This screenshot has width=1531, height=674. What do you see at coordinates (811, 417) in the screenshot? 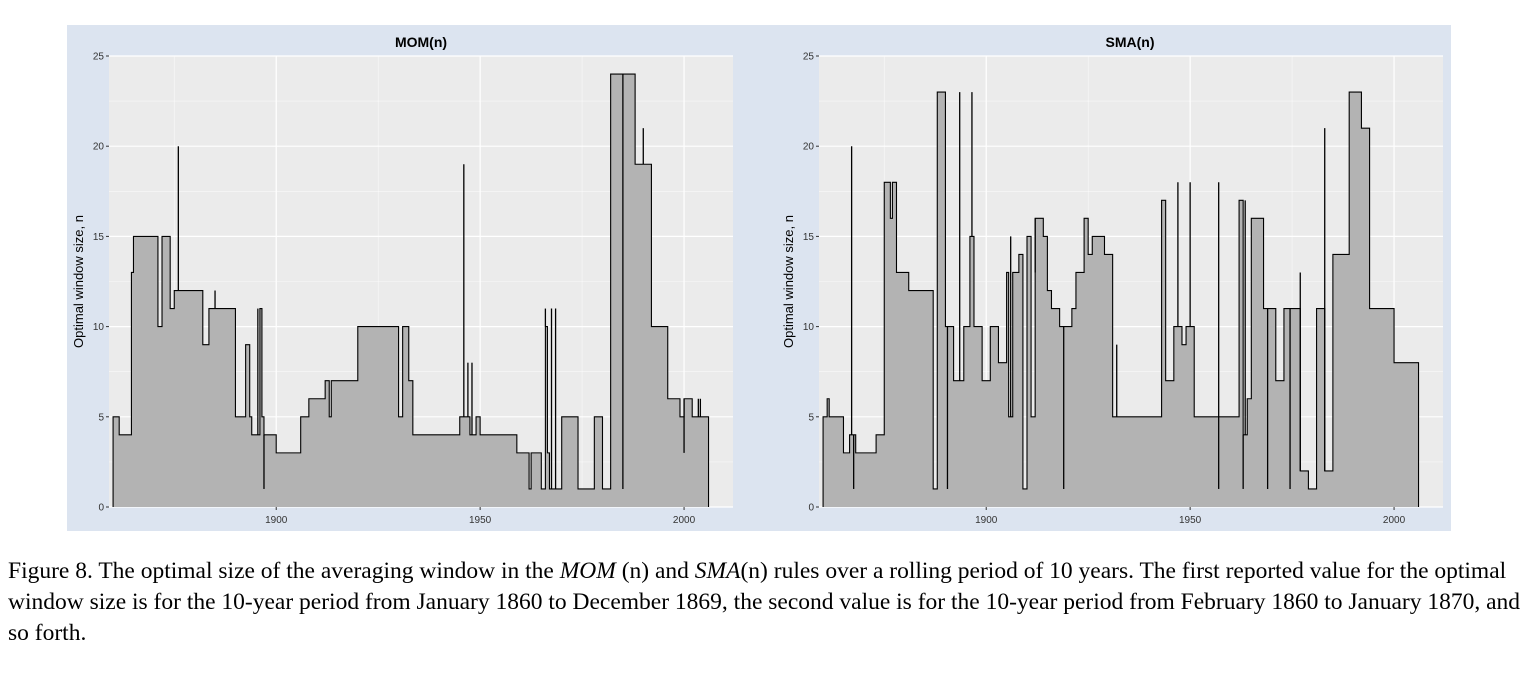
I see `sma-y-tick-label: 5` at bounding box center [811, 417].